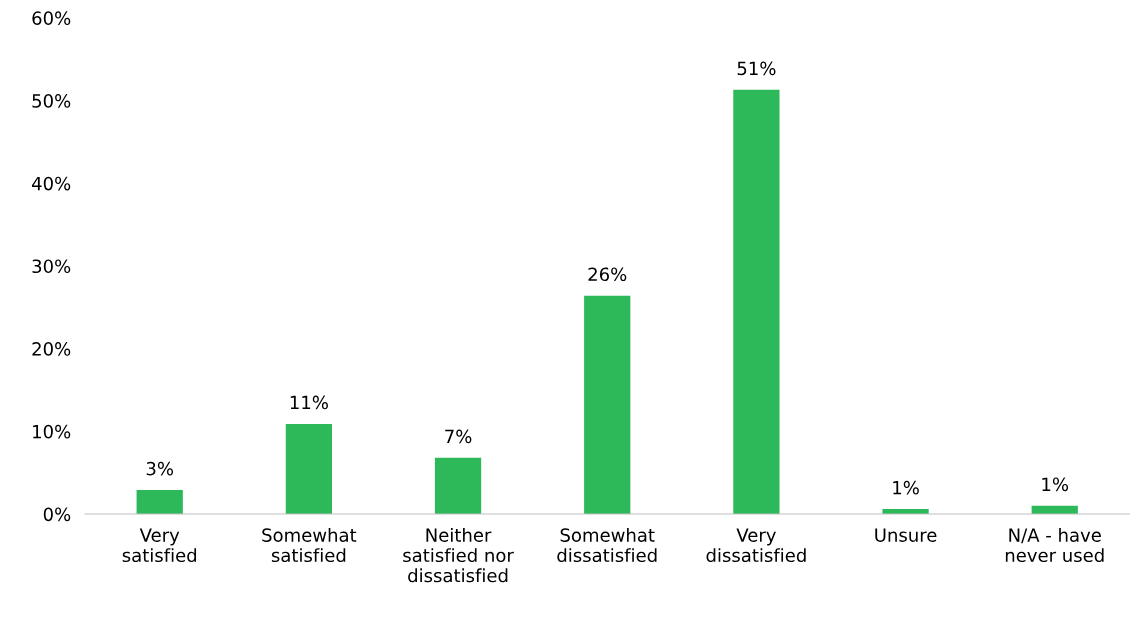  I want to click on x-tick-label: Very satisfied, so click(159, 545).